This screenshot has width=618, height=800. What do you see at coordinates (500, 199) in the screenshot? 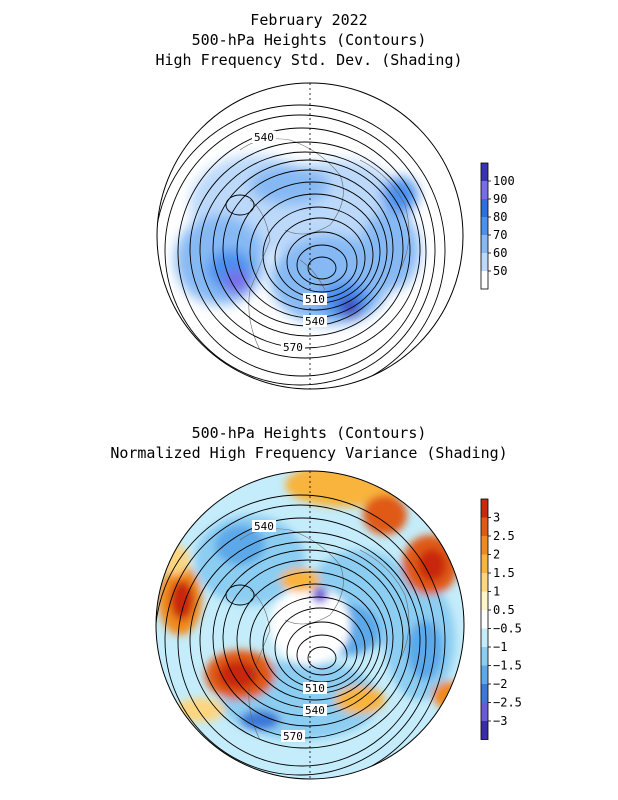
I see `top-colorbar-label: 90` at bounding box center [500, 199].